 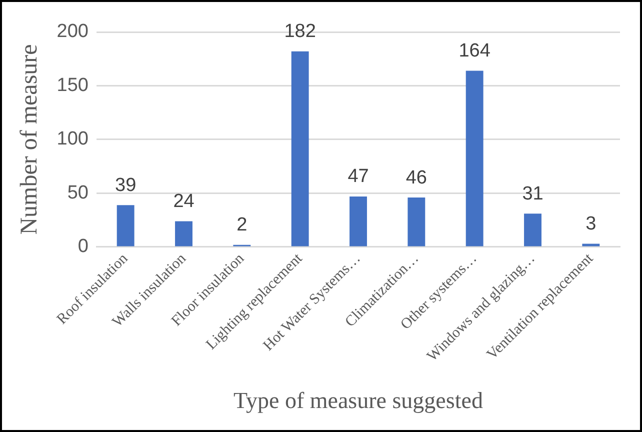 I want to click on y-axis-title: Number of measure, so click(x=29, y=139).